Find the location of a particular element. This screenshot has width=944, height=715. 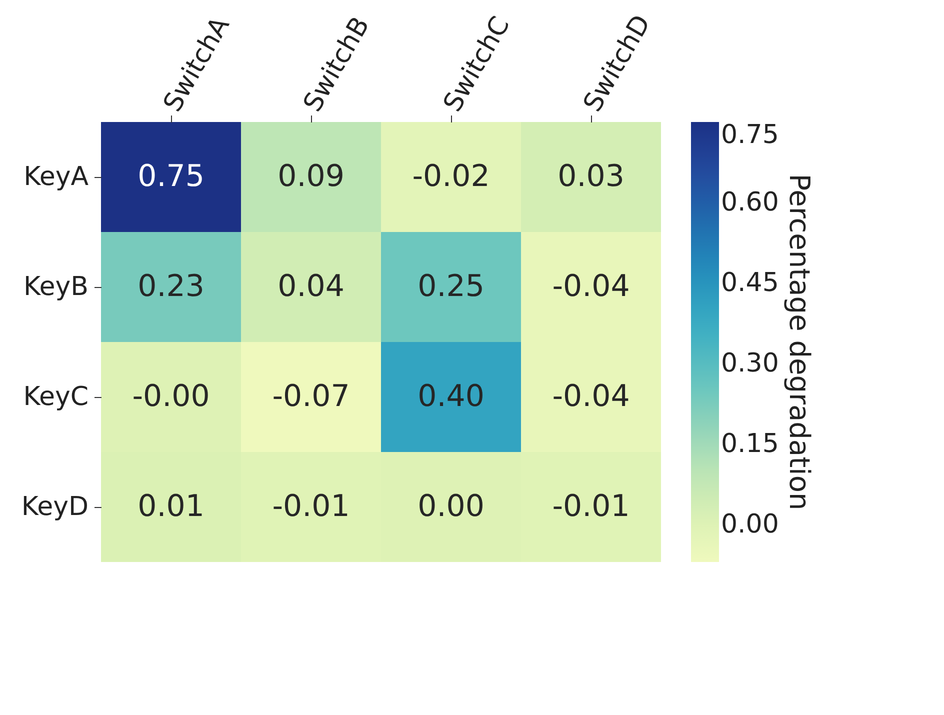

data-label: 0.04 is located at coordinates (311, 286).